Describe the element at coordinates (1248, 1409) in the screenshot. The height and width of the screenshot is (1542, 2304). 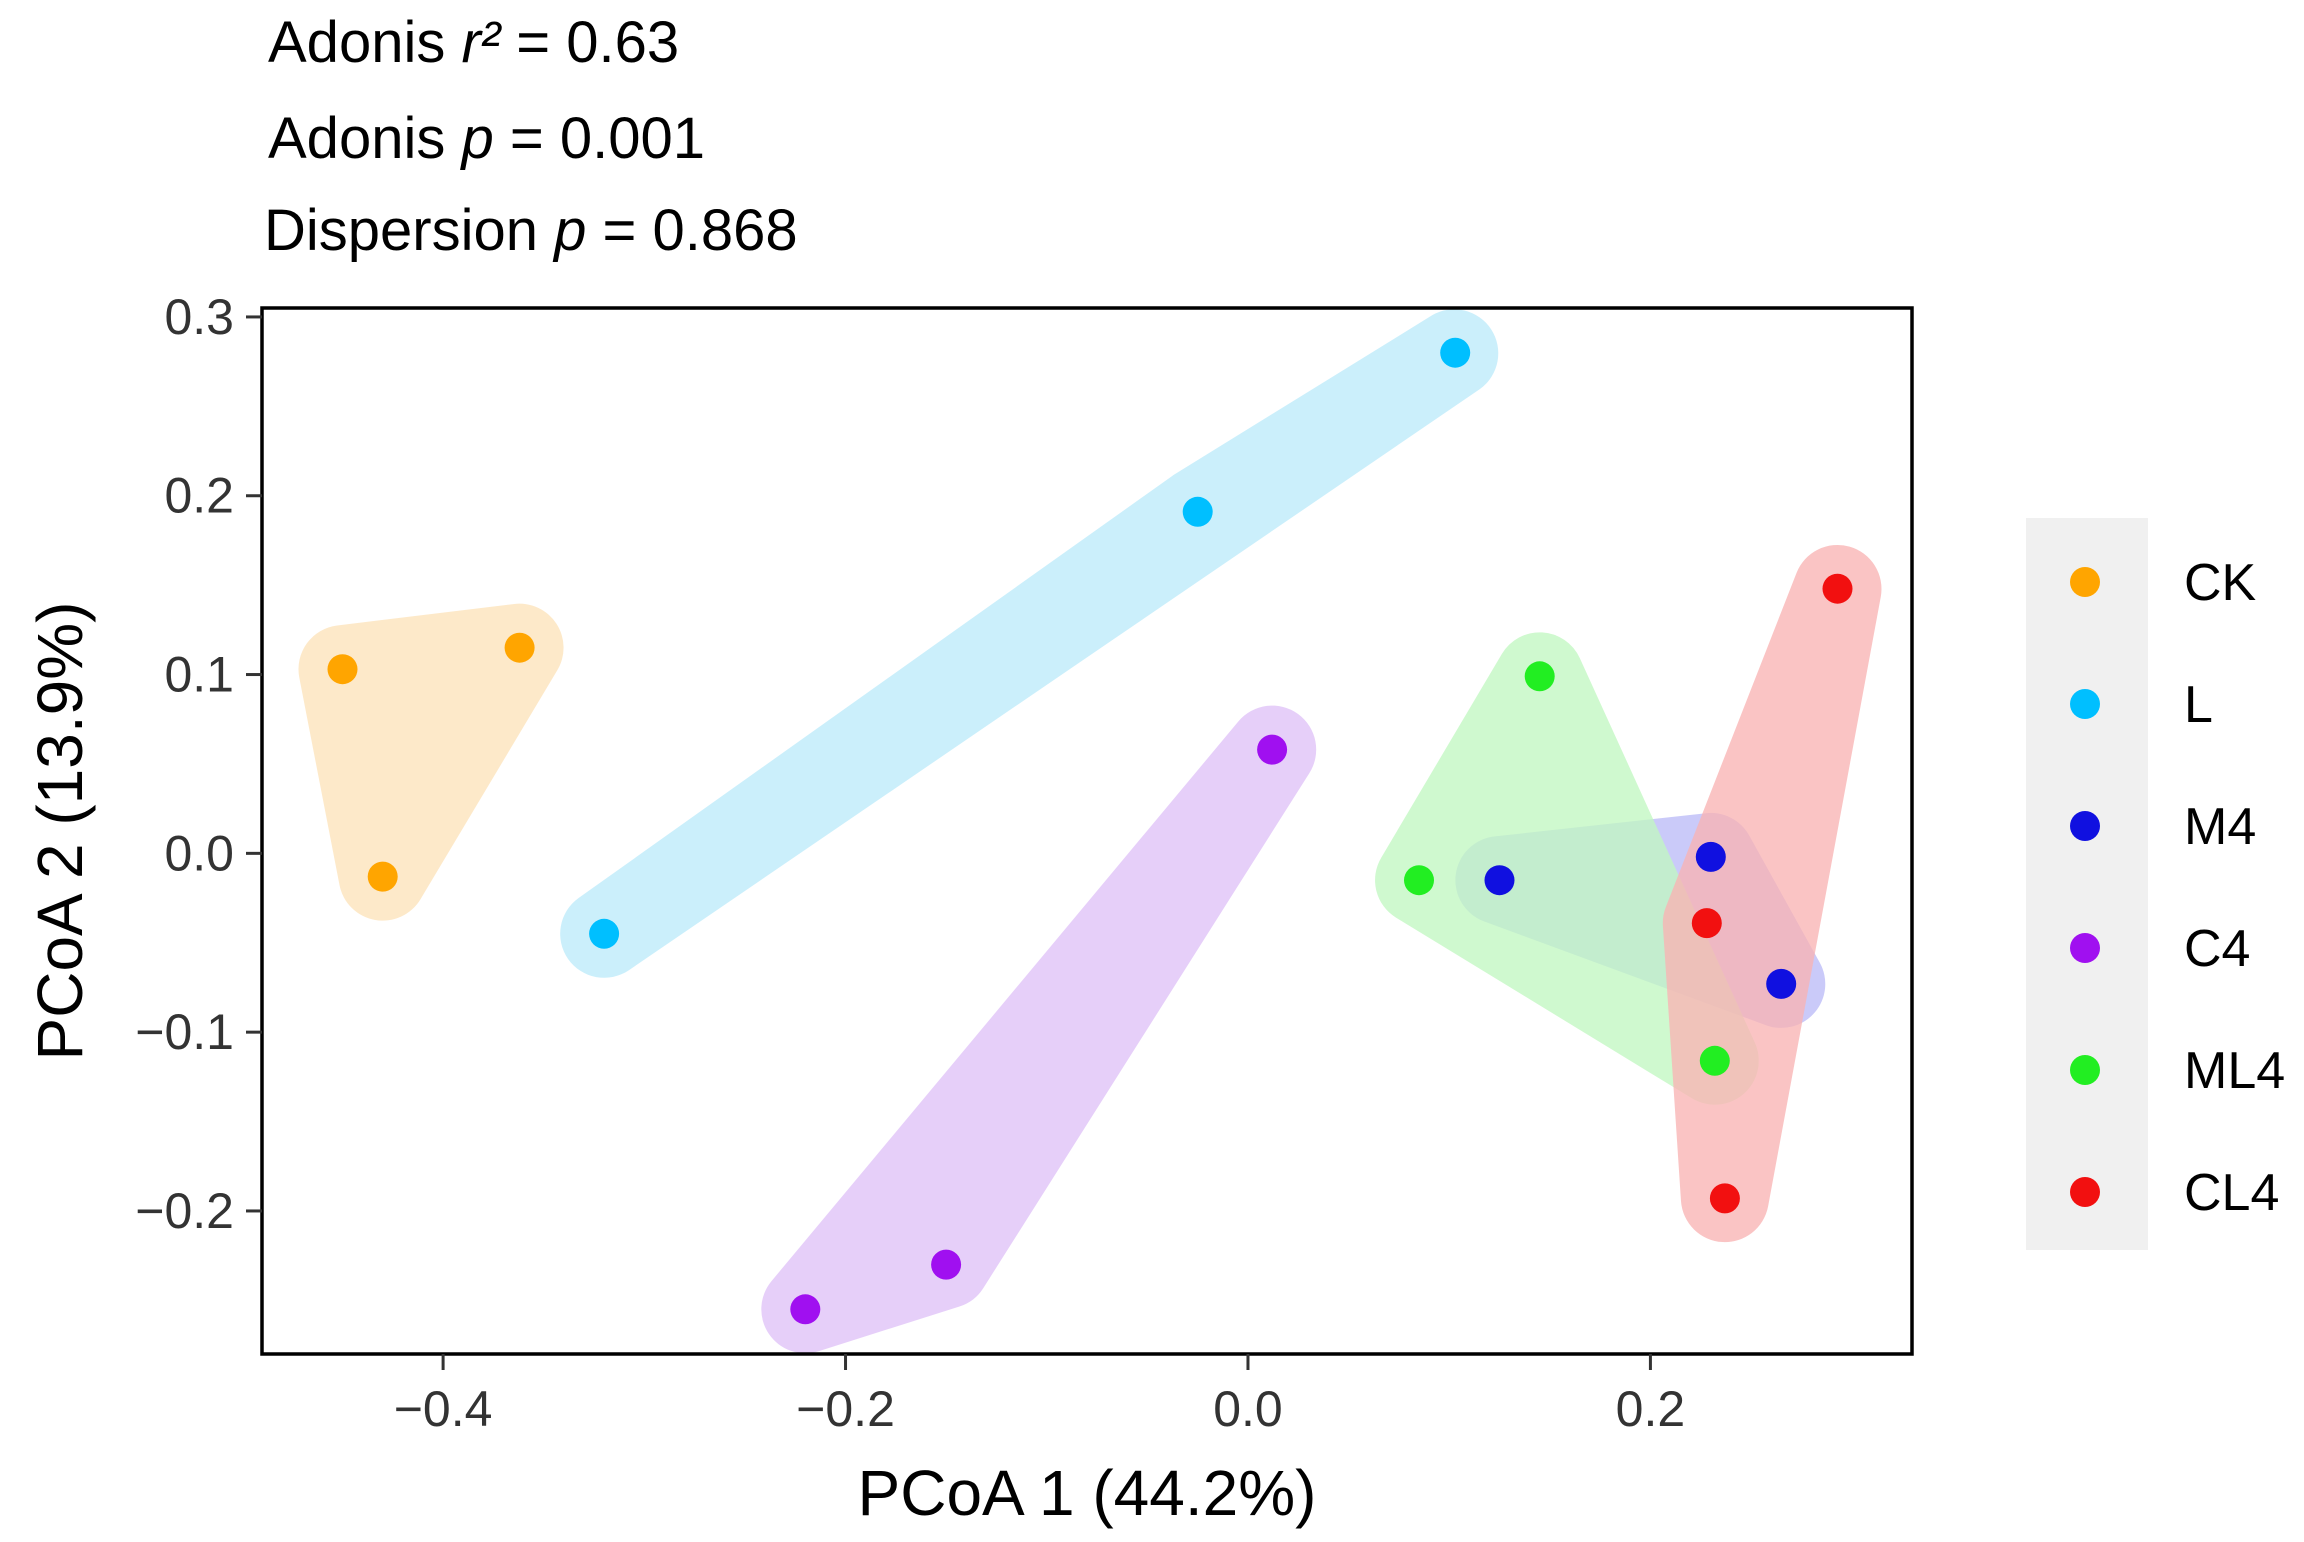
I see `x-tick-label: 0.0` at that location.